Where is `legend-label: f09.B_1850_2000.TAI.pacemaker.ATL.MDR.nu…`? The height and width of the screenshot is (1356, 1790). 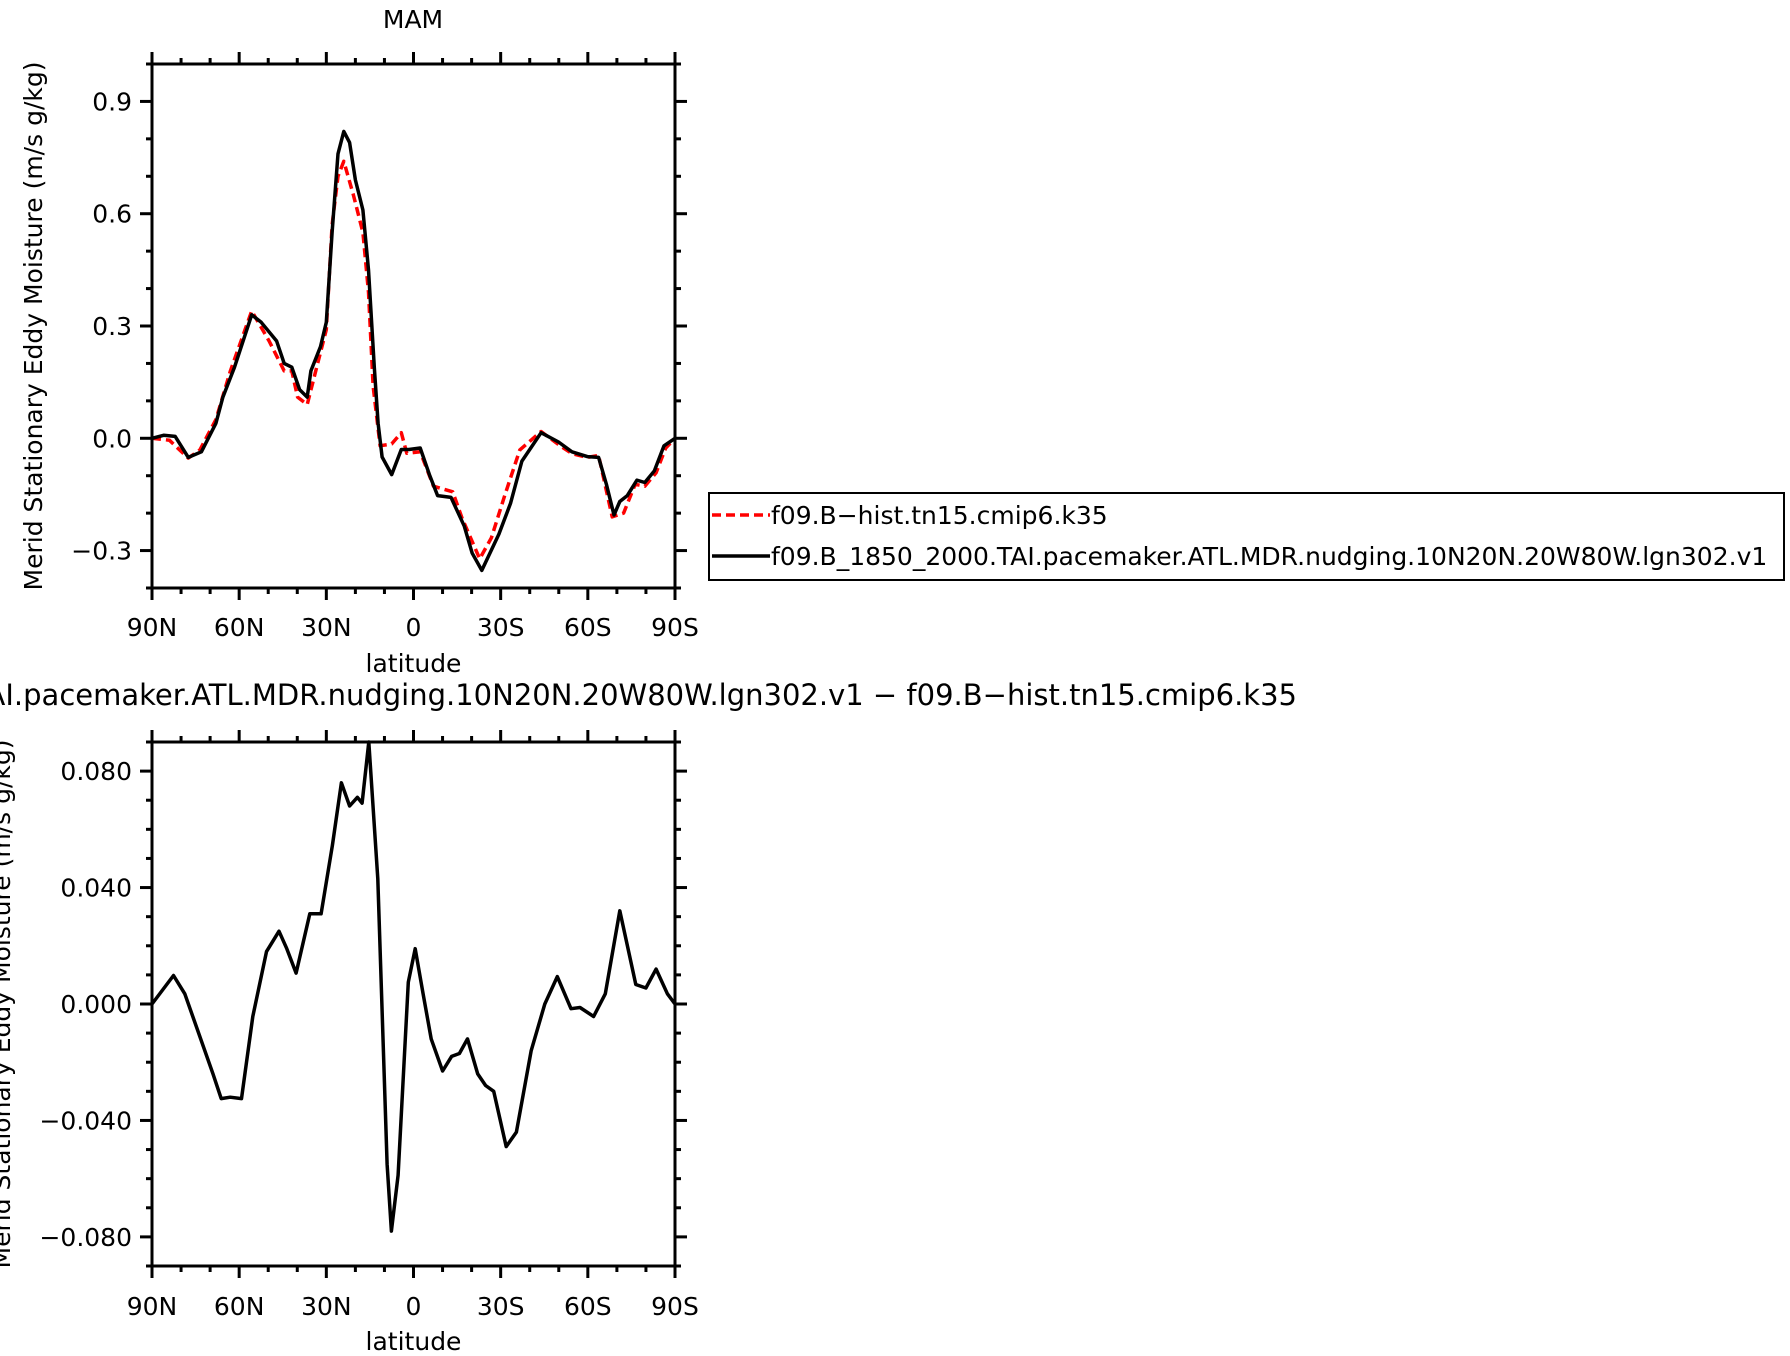
legend-label: f09.B_1850_2000.TAI.pacemaker.ATL.MDR.nu… is located at coordinates (1269, 556).